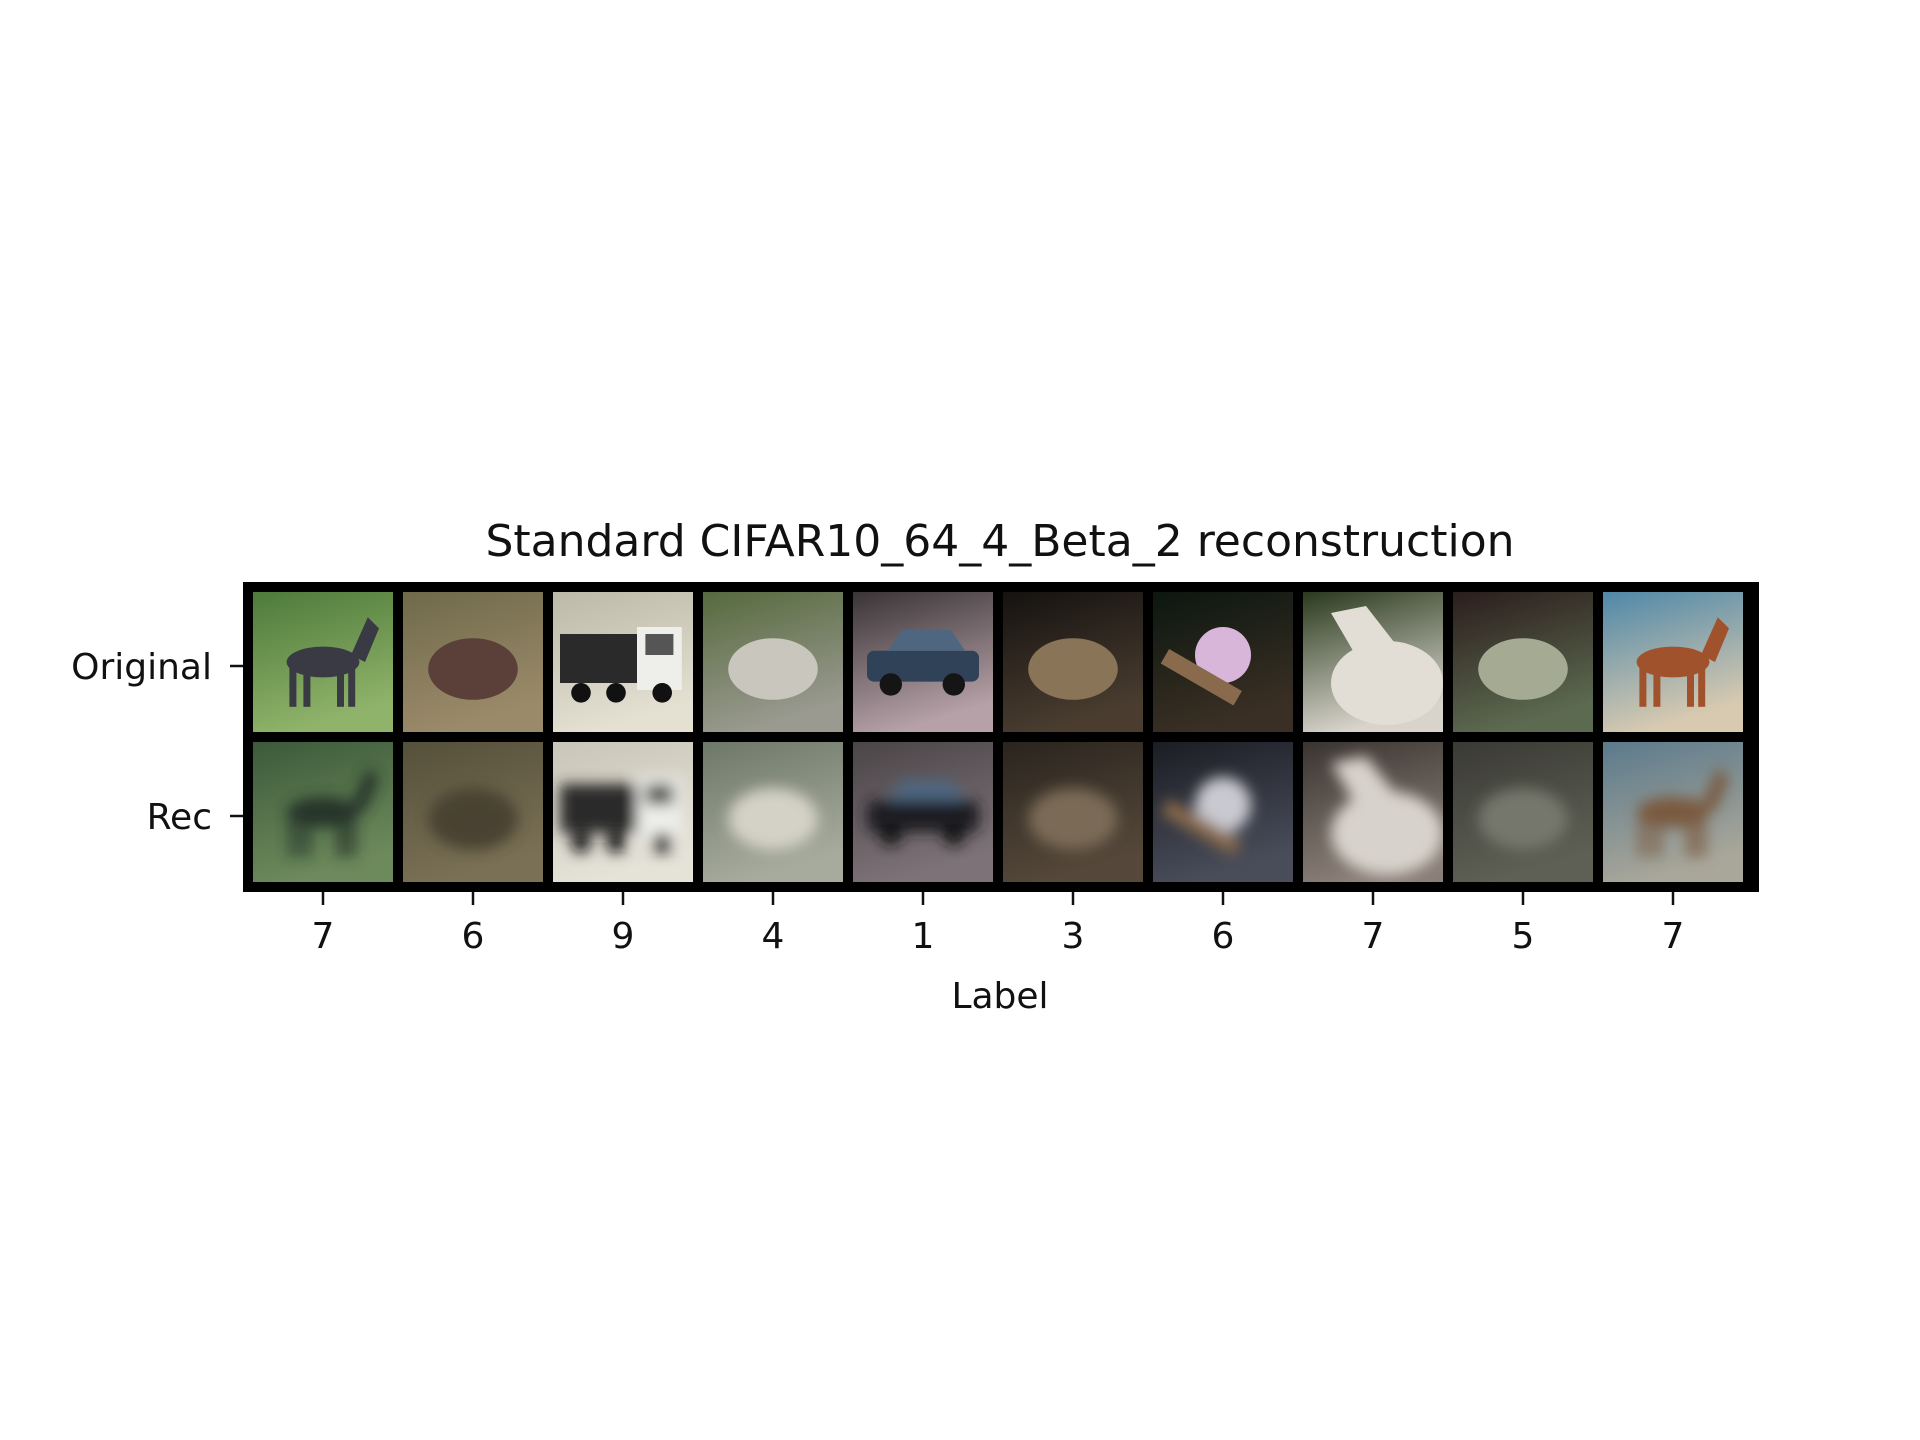 The image size is (1920, 1440). What do you see at coordinates (179, 817) in the screenshot?
I see `row-label-rec: Rec` at bounding box center [179, 817].